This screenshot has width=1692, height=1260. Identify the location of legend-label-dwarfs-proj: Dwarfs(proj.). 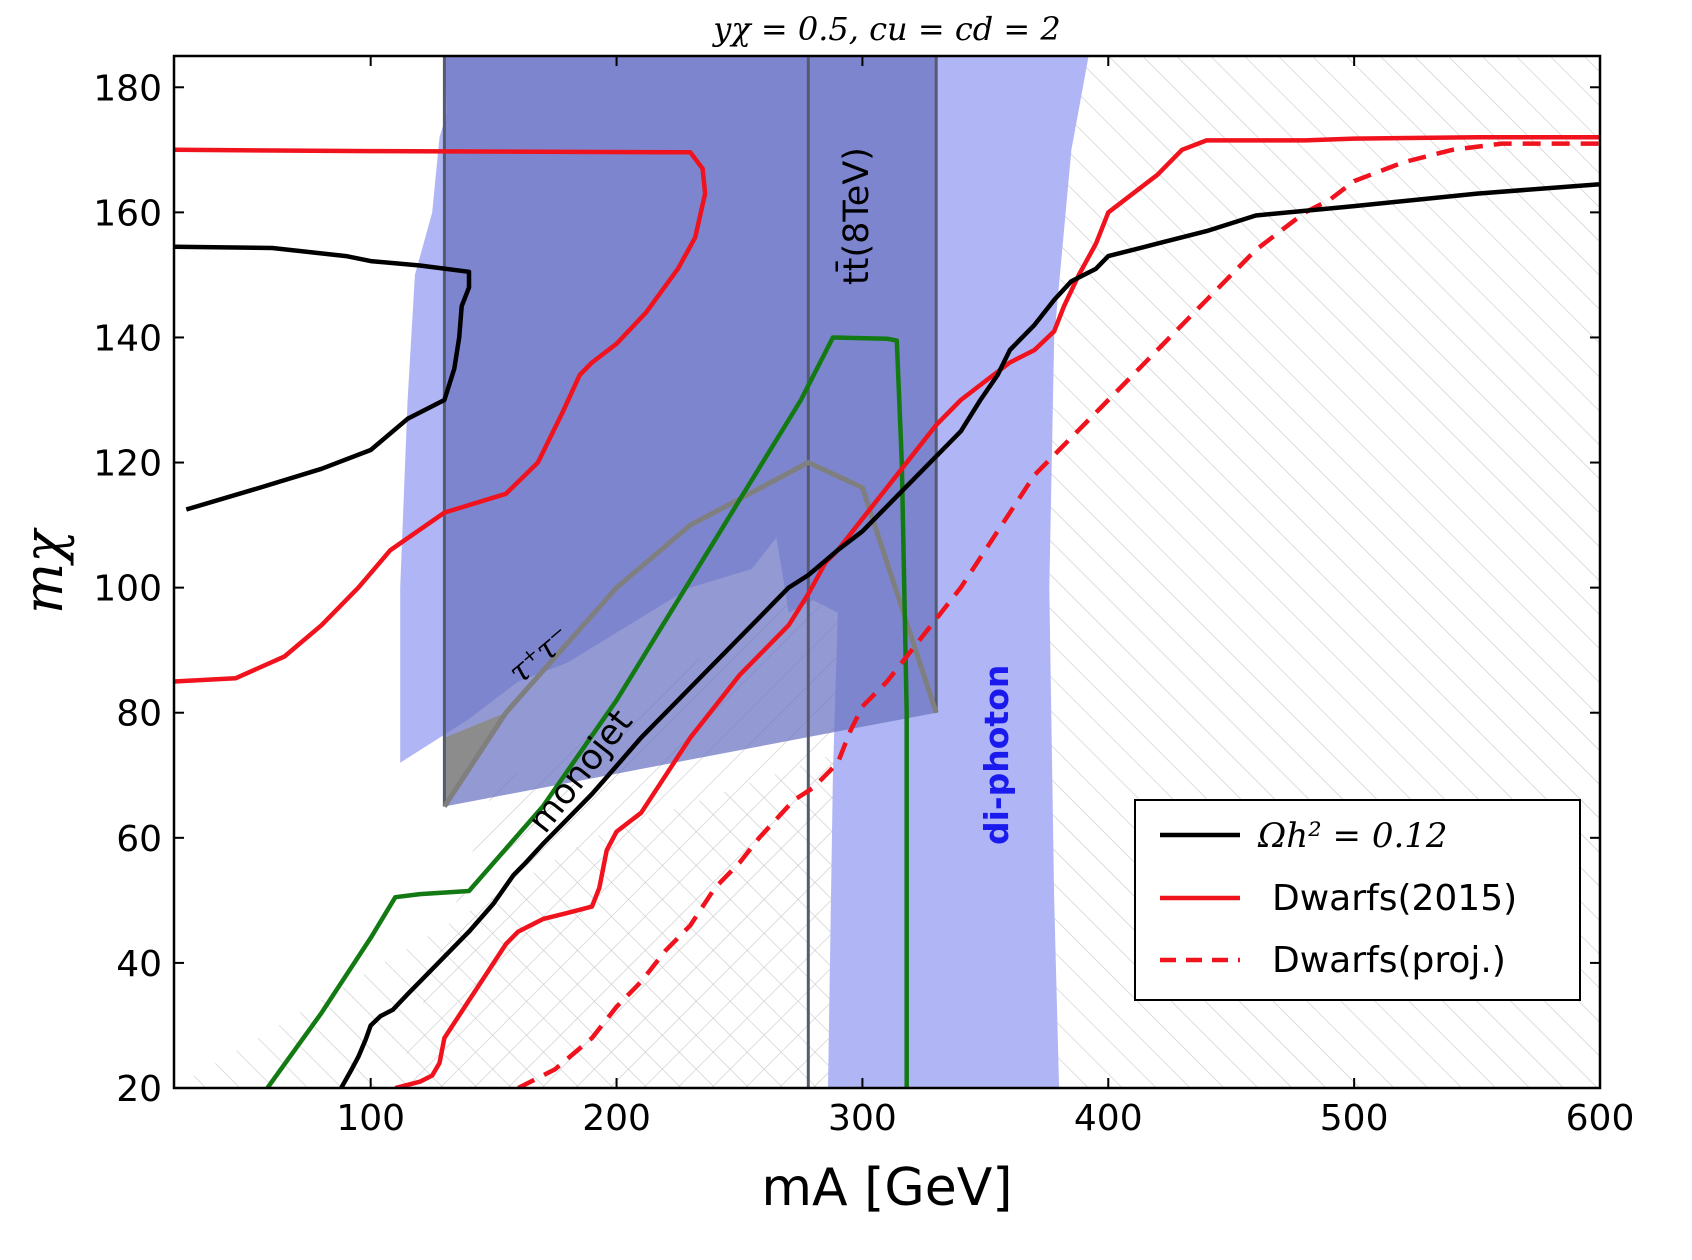
(1389, 960).